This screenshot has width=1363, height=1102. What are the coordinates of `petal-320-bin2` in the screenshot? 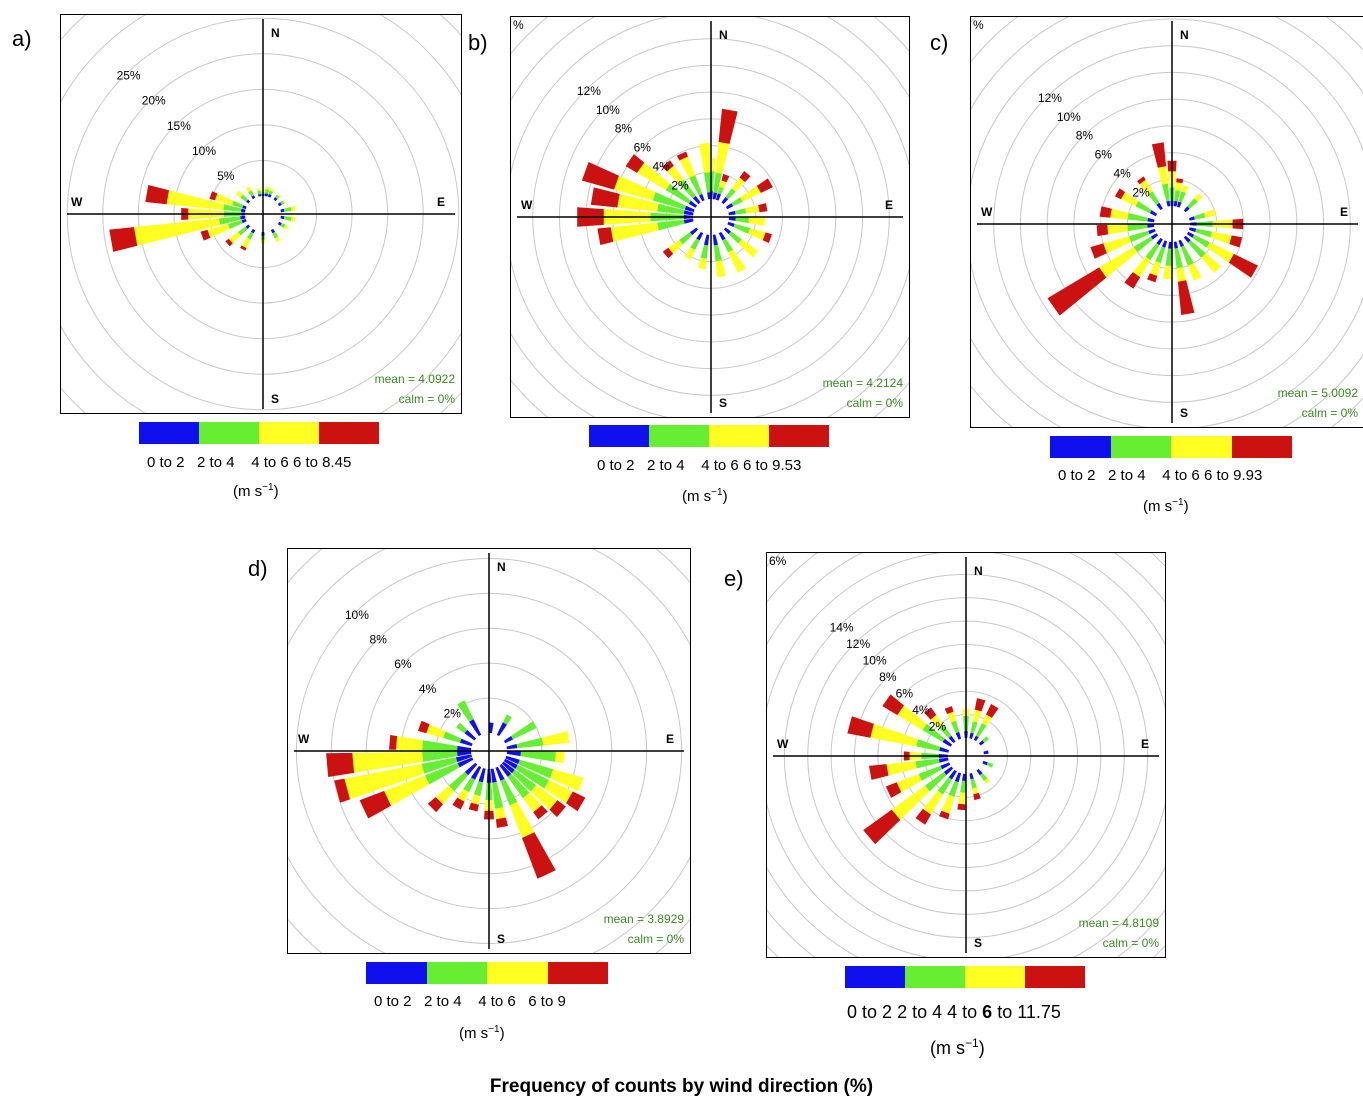 It's located at (687, 189).